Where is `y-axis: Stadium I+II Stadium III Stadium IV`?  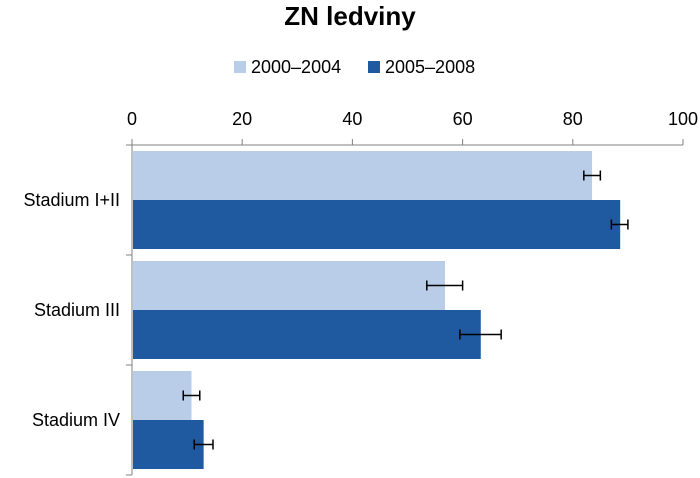 y-axis: Stadium I+II Stadium III Stadium IV is located at coordinates (78, 310).